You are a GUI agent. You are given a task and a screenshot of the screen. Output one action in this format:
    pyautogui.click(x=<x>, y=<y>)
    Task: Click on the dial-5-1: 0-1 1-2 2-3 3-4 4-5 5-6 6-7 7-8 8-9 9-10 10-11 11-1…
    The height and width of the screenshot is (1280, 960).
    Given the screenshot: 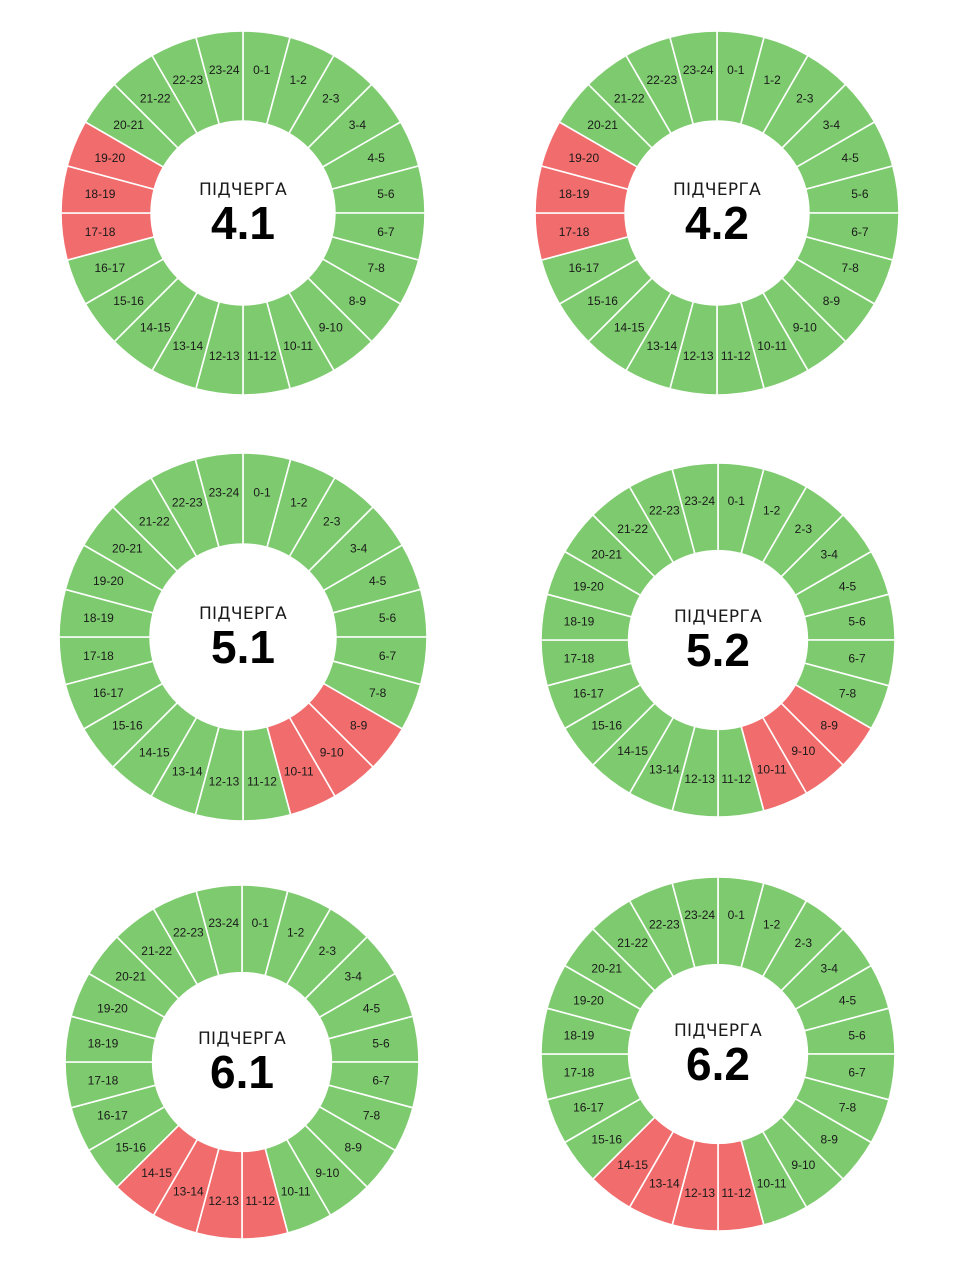 What is the action you would take?
    pyautogui.click(x=243, y=637)
    